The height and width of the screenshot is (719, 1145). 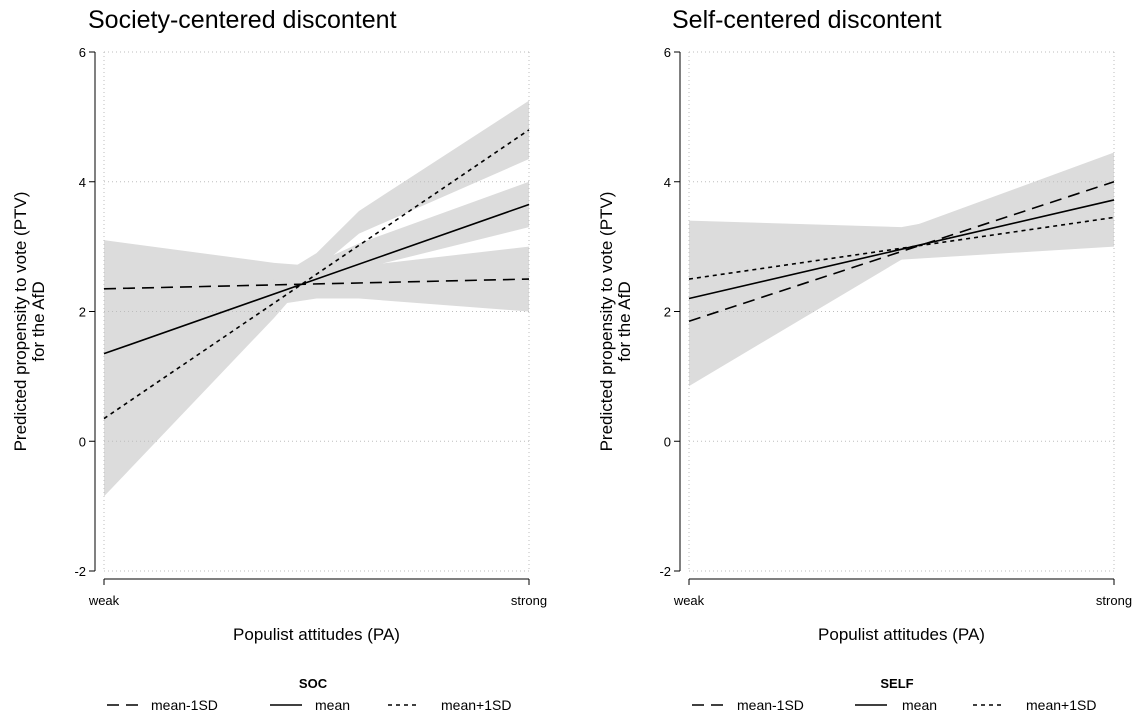 I want to click on legend-title: SELF, so click(x=896, y=683).